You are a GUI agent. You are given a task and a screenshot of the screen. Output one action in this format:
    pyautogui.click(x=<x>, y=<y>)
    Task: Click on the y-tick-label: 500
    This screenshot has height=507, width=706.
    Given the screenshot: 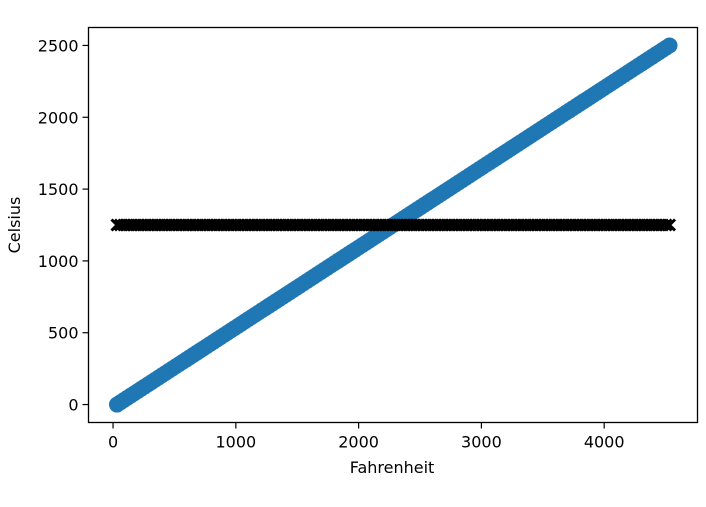 What is the action you would take?
    pyautogui.click(x=63, y=333)
    